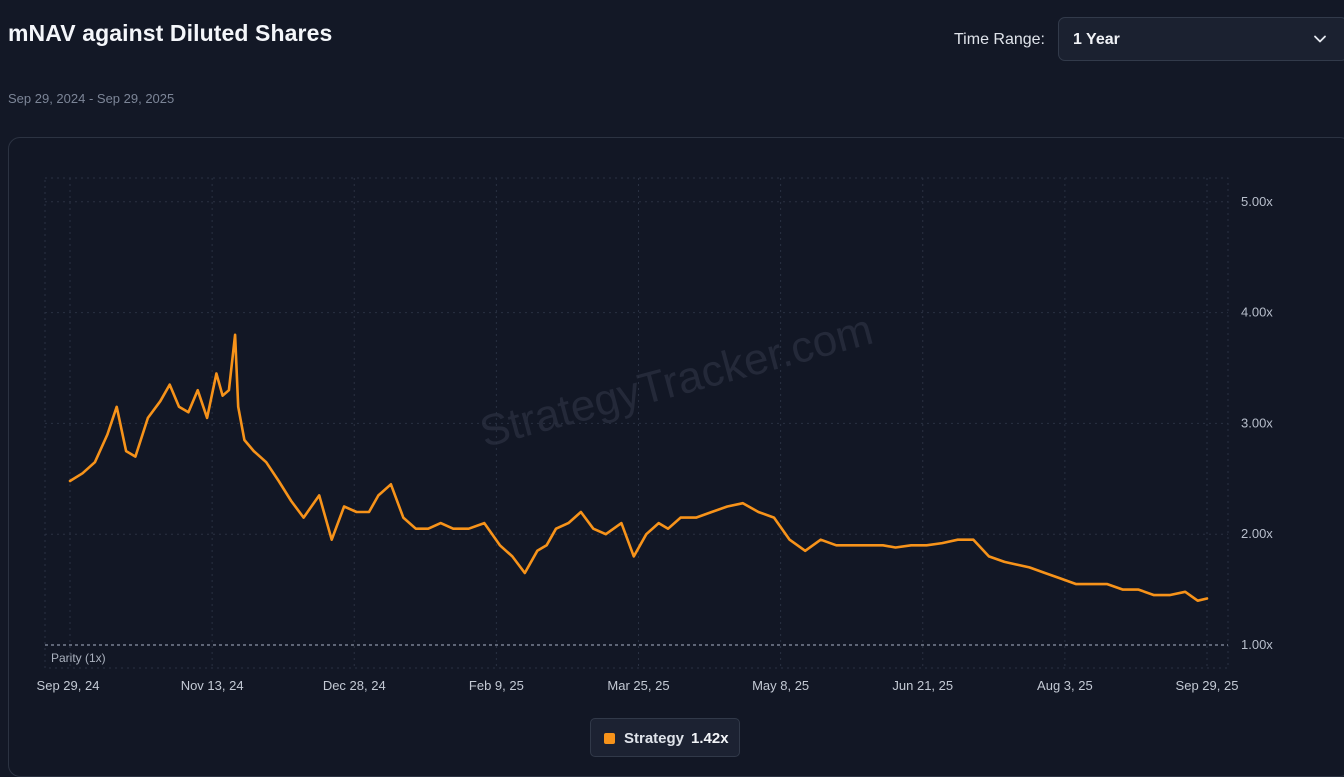 Image resolution: width=1344 pixels, height=777 pixels. I want to click on legend-item-strategy: Strategy 1.42x, so click(665, 737).